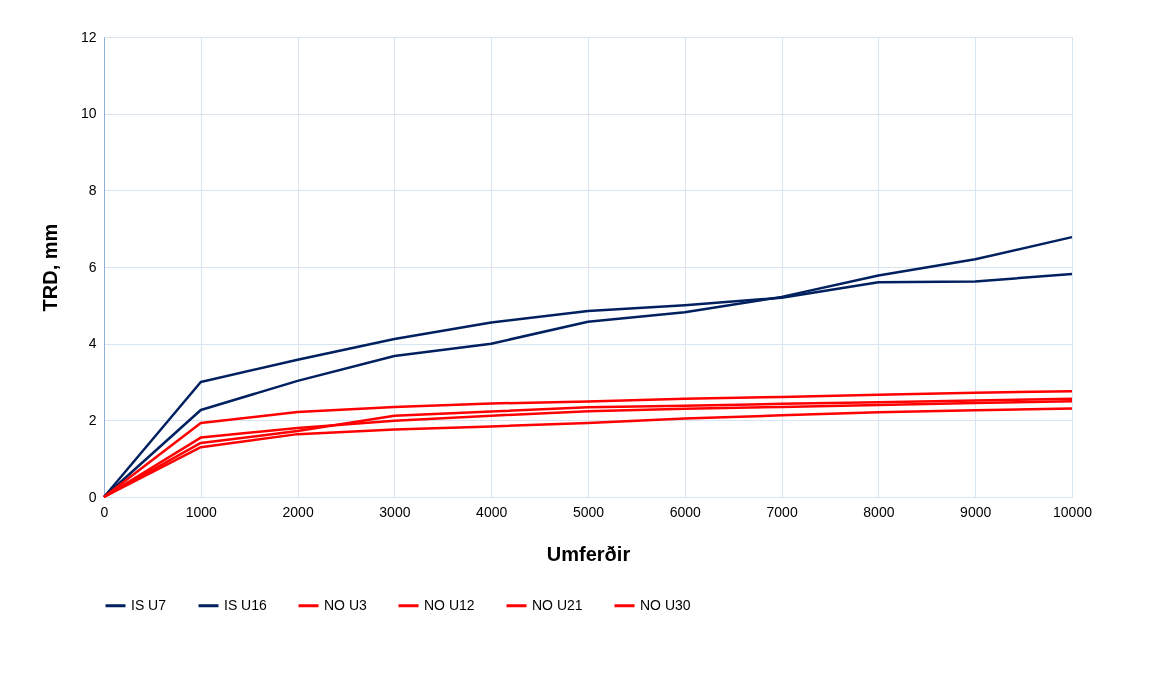 The height and width of the screenshot is (679, 1152). Describe the element at coordinates (492, 511) in the screenshot. I see `x-tick-label: 4000` at that location.